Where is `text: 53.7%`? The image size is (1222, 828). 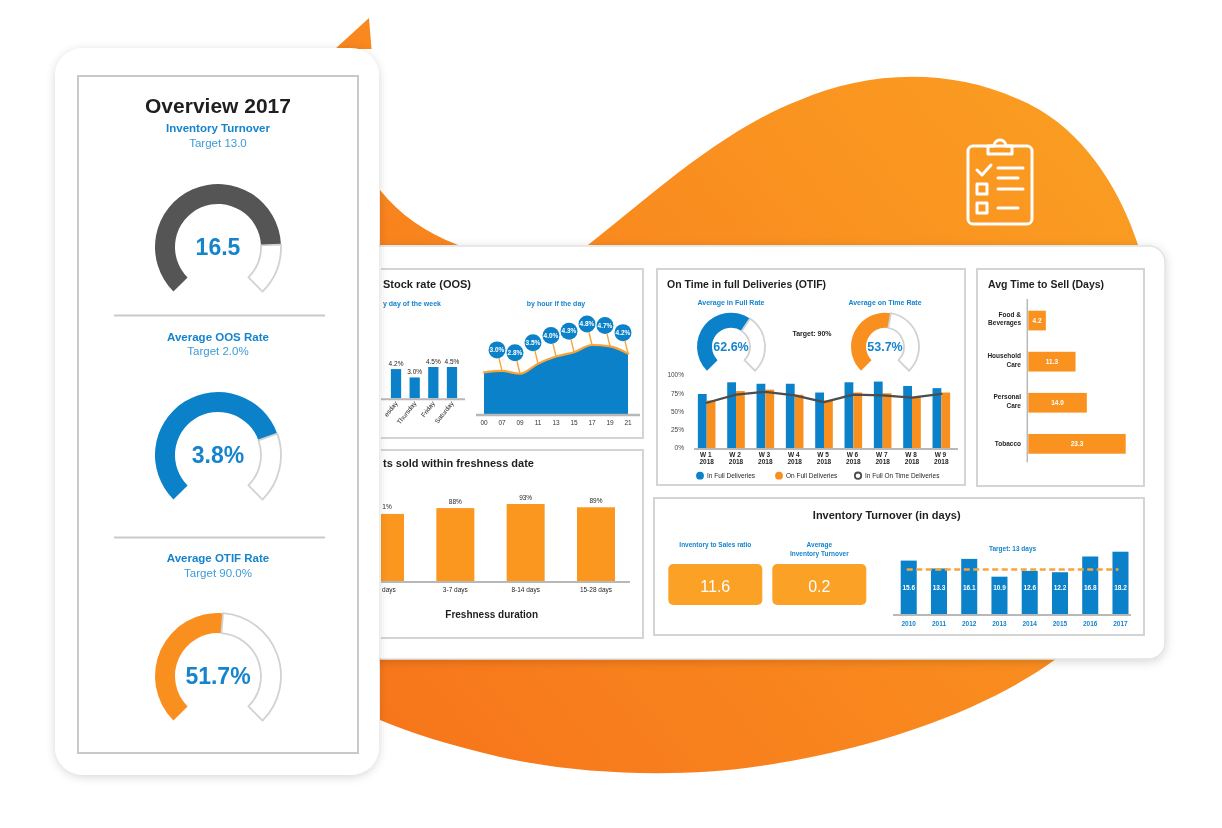
text: 53.7% is located at coordinates (885, 347).